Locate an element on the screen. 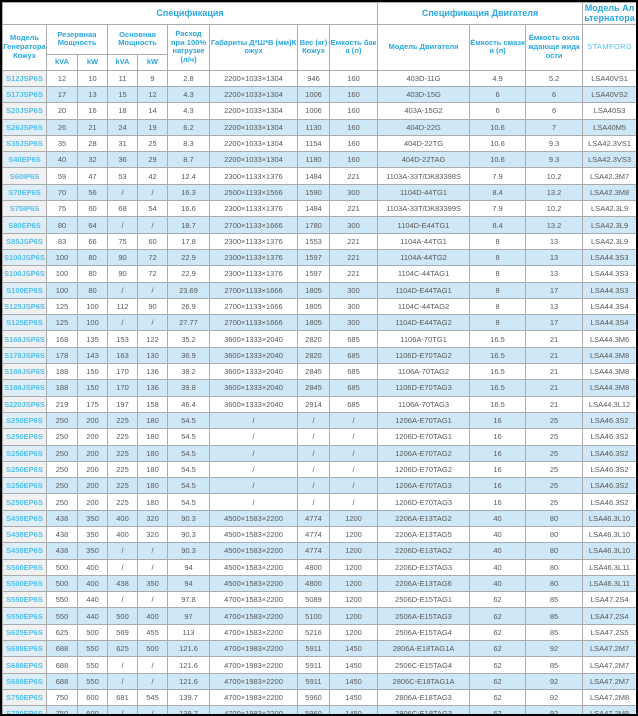 This screenshot has height=716, width=638. cell-coolant_capacity: 21 is located at coordinates (554, 388).